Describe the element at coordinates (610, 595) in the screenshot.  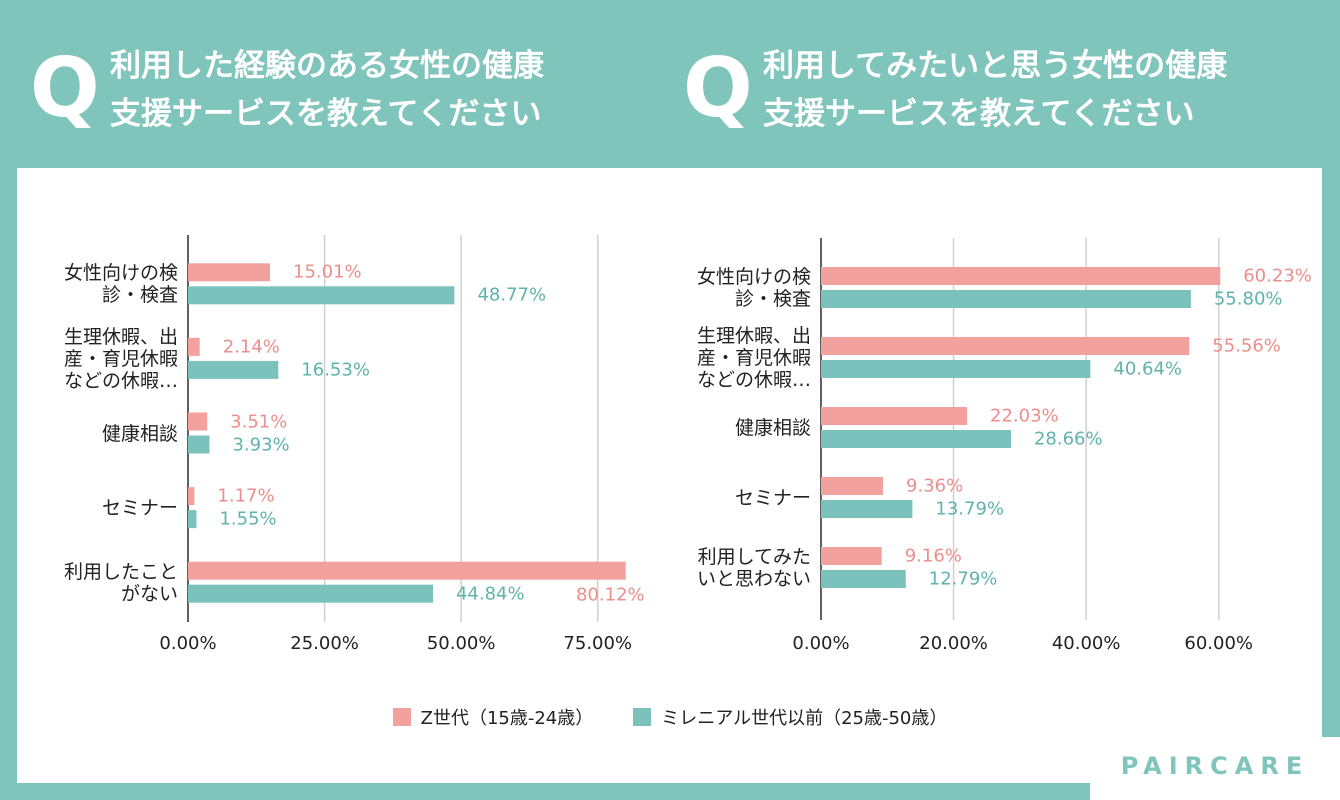
I see `value-label: 80.12%` at that location.